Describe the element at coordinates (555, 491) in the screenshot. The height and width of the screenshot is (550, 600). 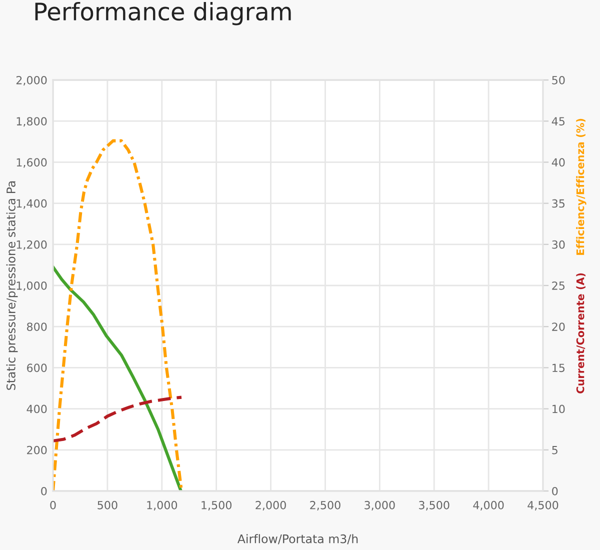
I see `y2-tick-label: 0` at that location.